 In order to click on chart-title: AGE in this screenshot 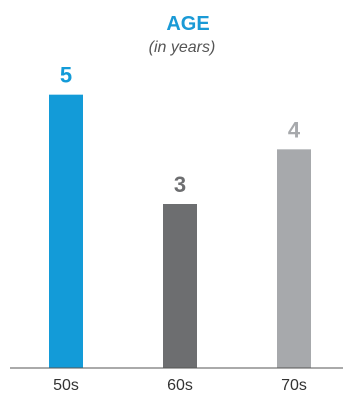, I will do `click(187, 24)`.